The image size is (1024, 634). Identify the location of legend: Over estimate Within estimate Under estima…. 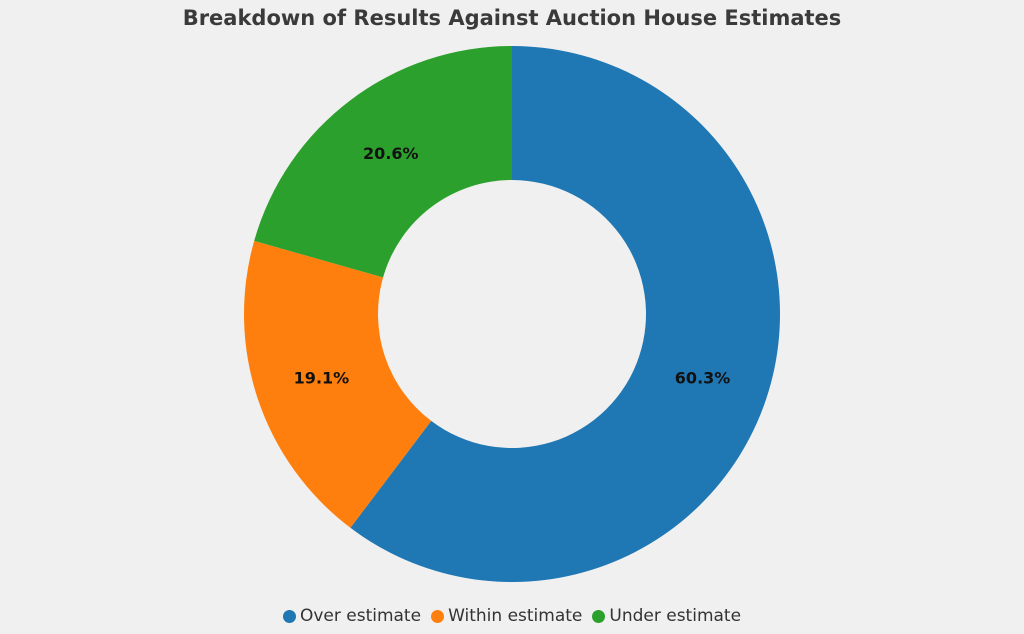
(512, 616).